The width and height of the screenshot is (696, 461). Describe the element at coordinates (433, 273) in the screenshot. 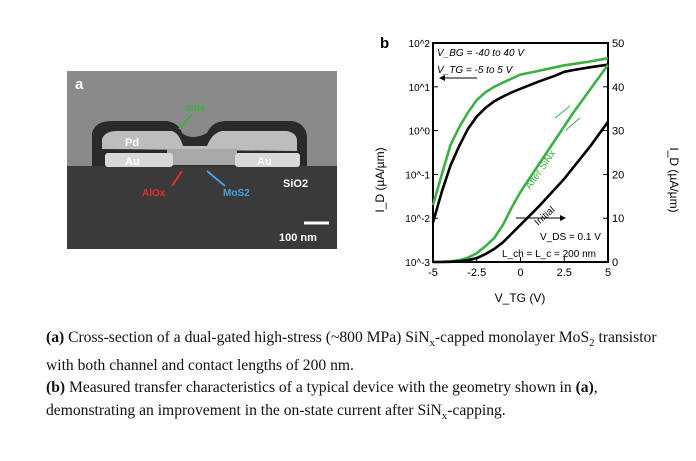

I see `x-tick-label: -5` at that location.